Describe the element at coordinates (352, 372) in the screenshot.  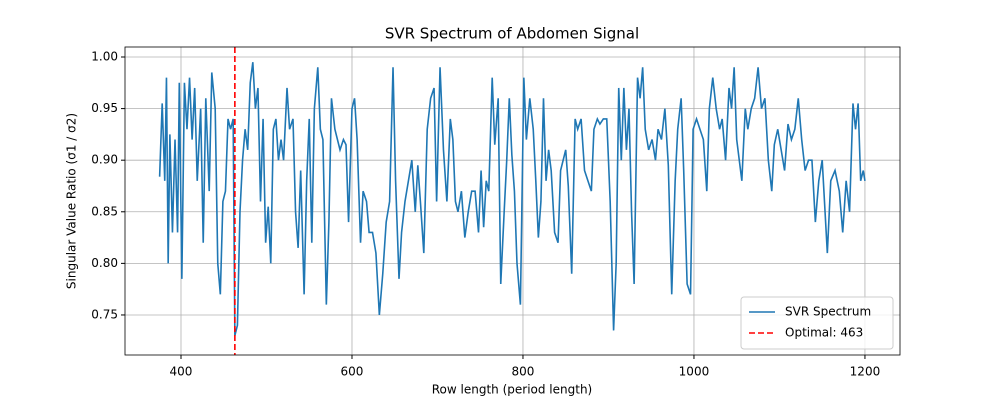
I see `x-tick-label: 600` at that location.